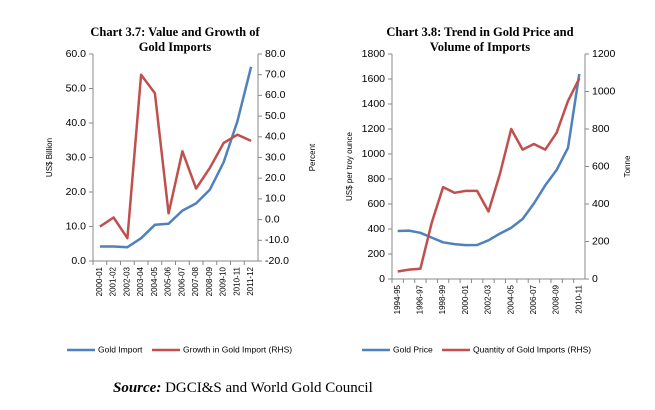 This screenshot has width=655, height=410. I want to click on y-tick-label: 1200, so click(374, 129).